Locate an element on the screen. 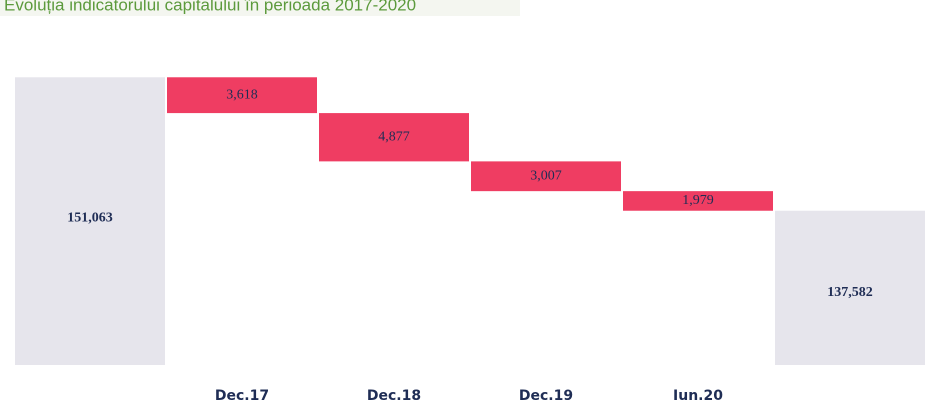 The width and height of the screenshot is (950, 413). x-tick-label: Iun.20 is located at coordinates (698, 396).